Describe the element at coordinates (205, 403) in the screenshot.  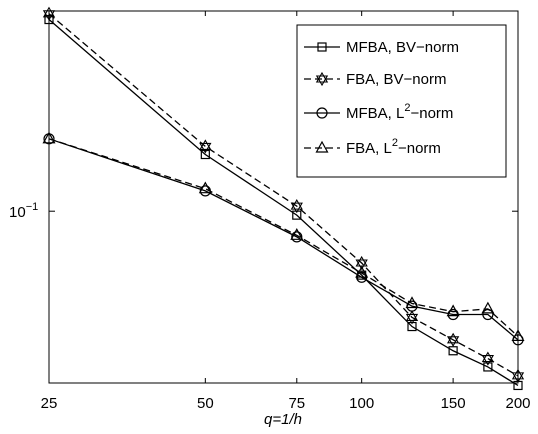
I see `x-tick-label: 50` at that location.